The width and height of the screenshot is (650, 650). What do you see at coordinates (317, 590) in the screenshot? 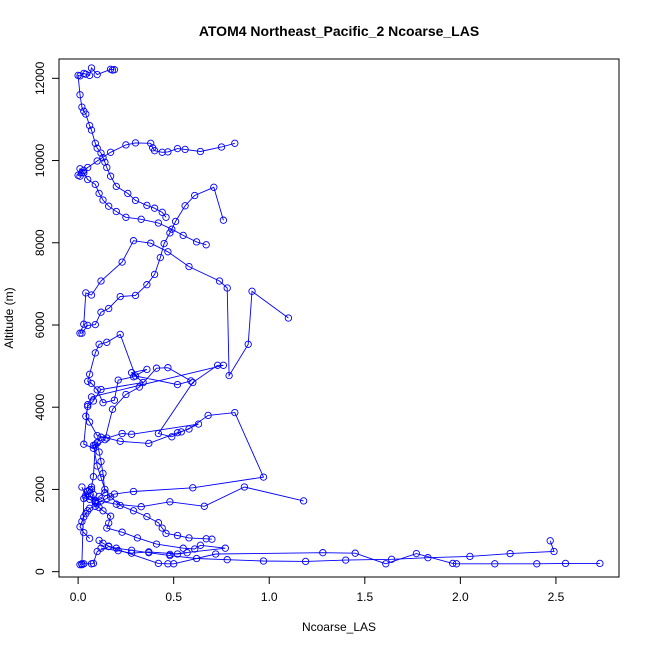
I see `x-axis: 0.0 0.5 1.0 1.5 2.0 2.5` at bounding box center [317, 590].